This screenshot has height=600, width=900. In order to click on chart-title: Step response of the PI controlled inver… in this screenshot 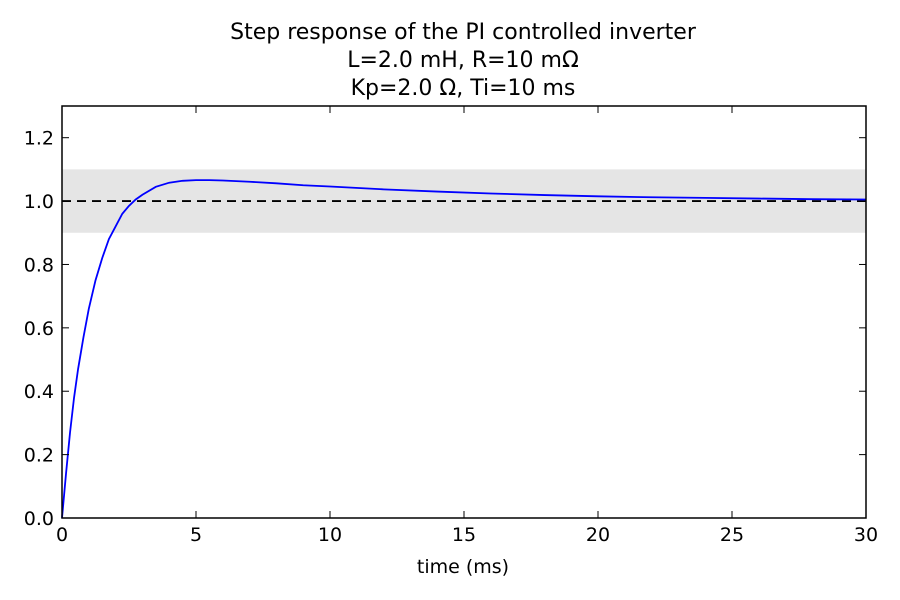, I will do `click(463, 60)`.